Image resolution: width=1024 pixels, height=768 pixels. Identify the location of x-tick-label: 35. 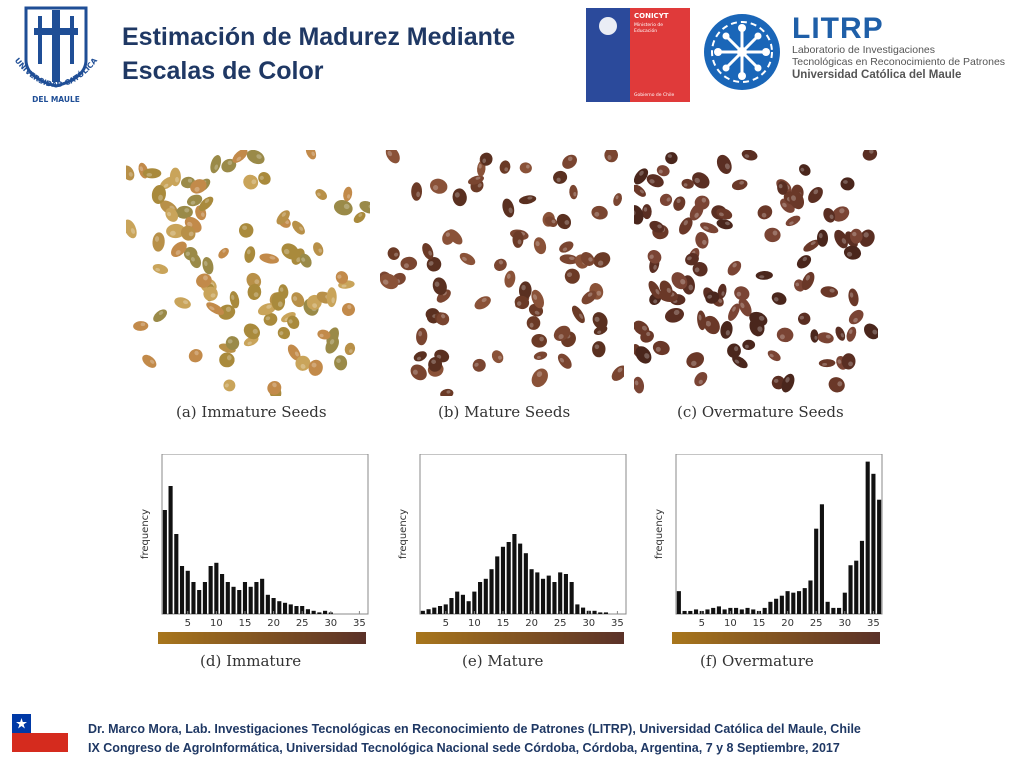
(359, 623).